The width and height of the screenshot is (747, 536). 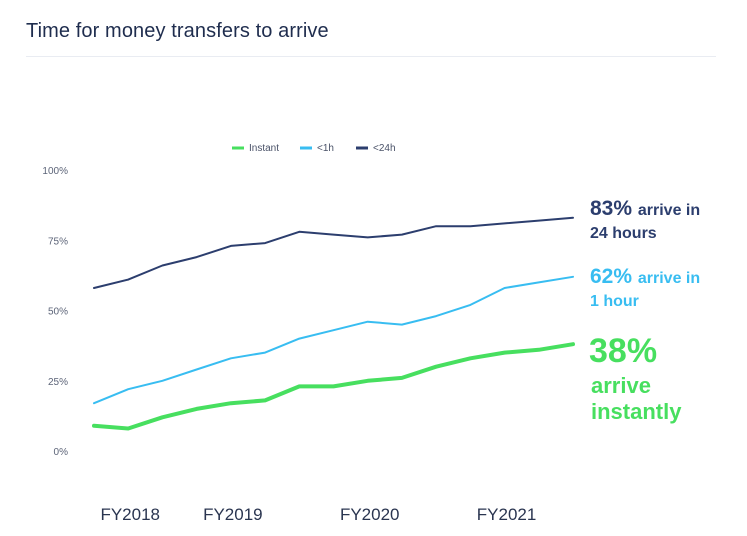 What do you see at coordinates (614, 208) in the screenshot?
I see `annotation-percent: 83%` at bounding box center [614, 208].